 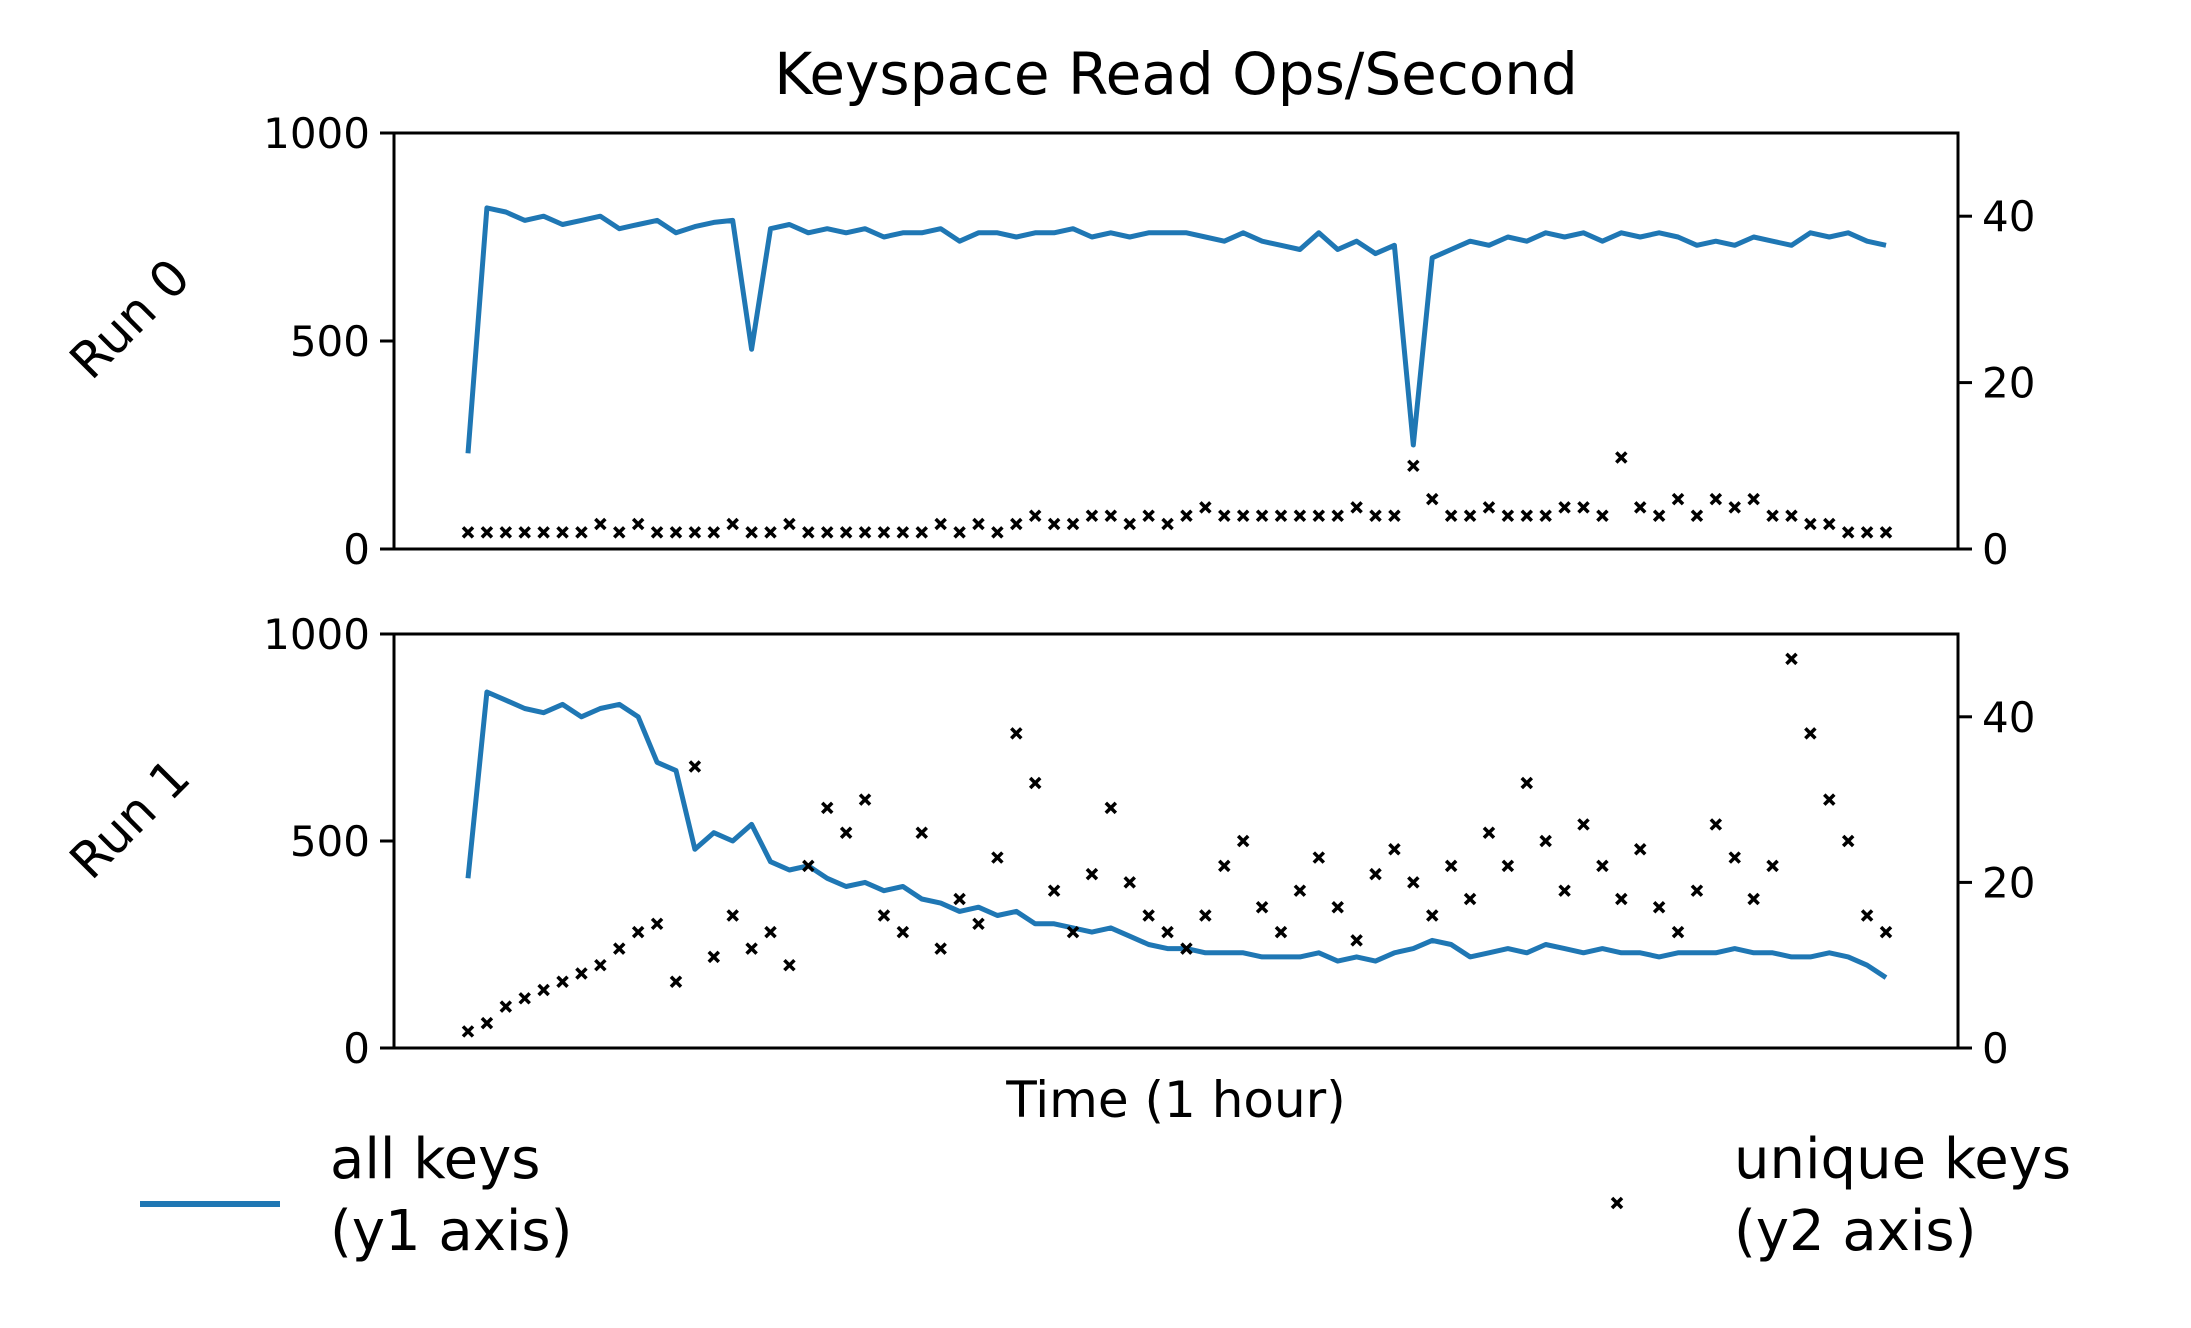 I want to click on legend: all keys (y1 axis) unique keys (y2 axis), so click(x=1105, y=1195).